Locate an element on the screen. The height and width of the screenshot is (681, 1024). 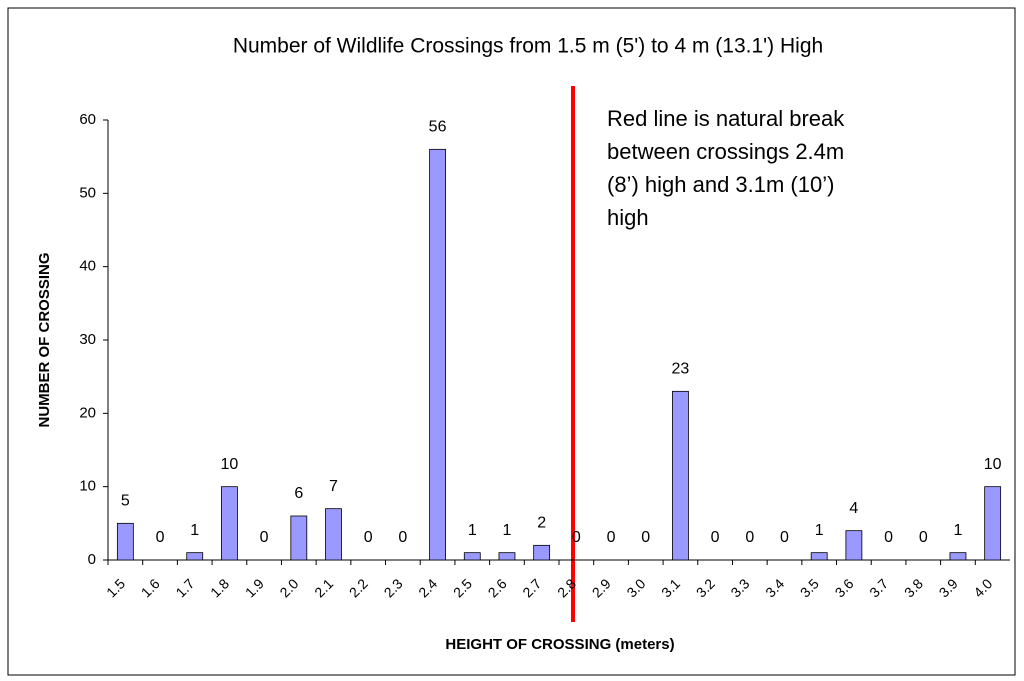
y-tick-label: 60 is located at coordinates (87, 119).